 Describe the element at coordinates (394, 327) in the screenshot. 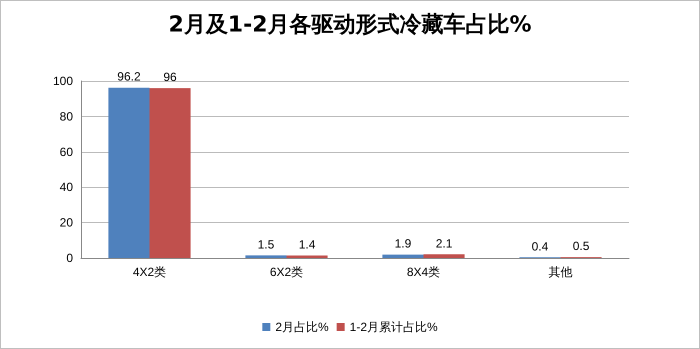

I see `legend-label: 1-2月累计占比%` at that location.